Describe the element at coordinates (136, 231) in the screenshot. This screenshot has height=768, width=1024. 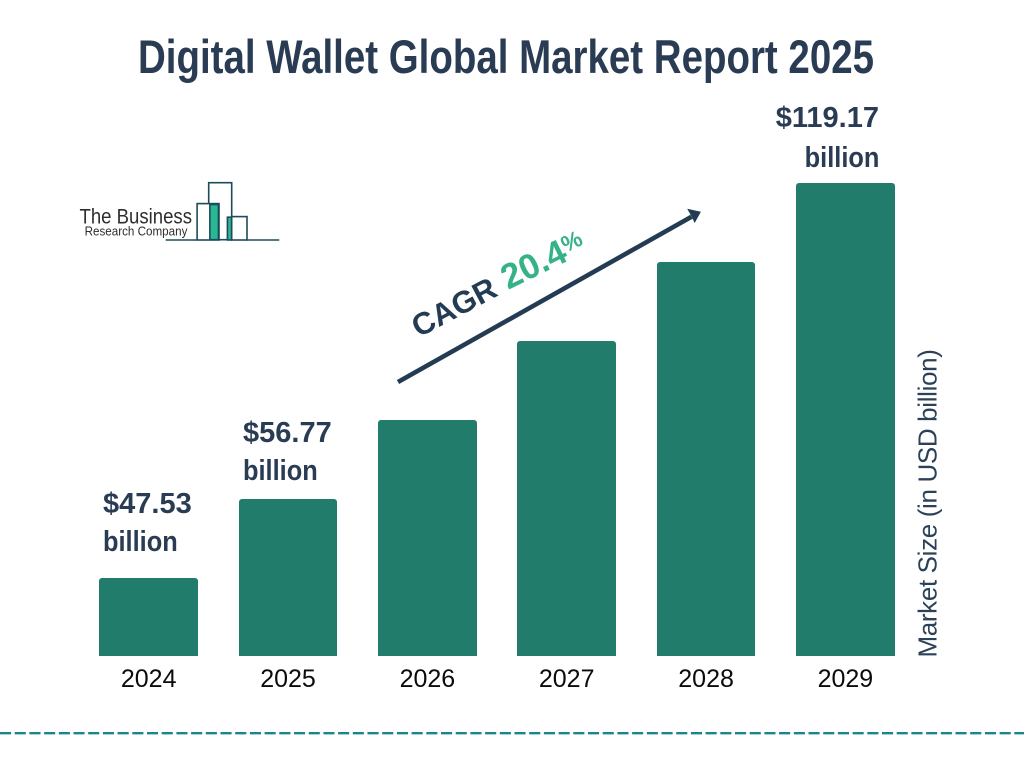
I see `svg-text: Research Company` at that location.